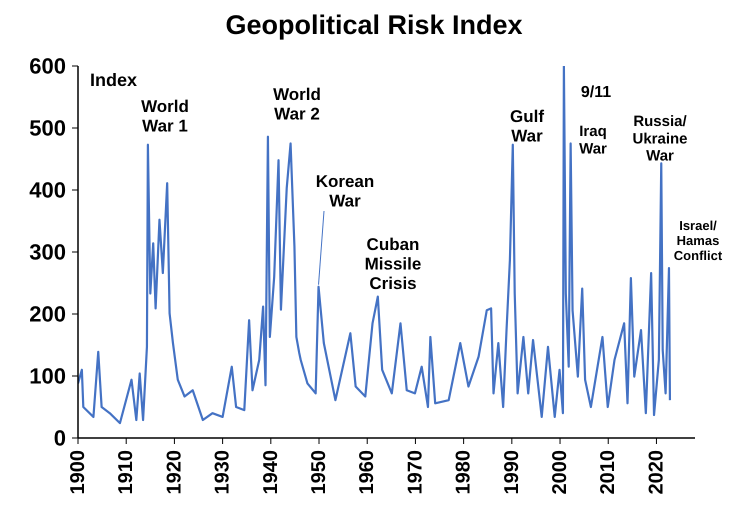  I want to click on y-tick-label: 400, so click(47, 190).